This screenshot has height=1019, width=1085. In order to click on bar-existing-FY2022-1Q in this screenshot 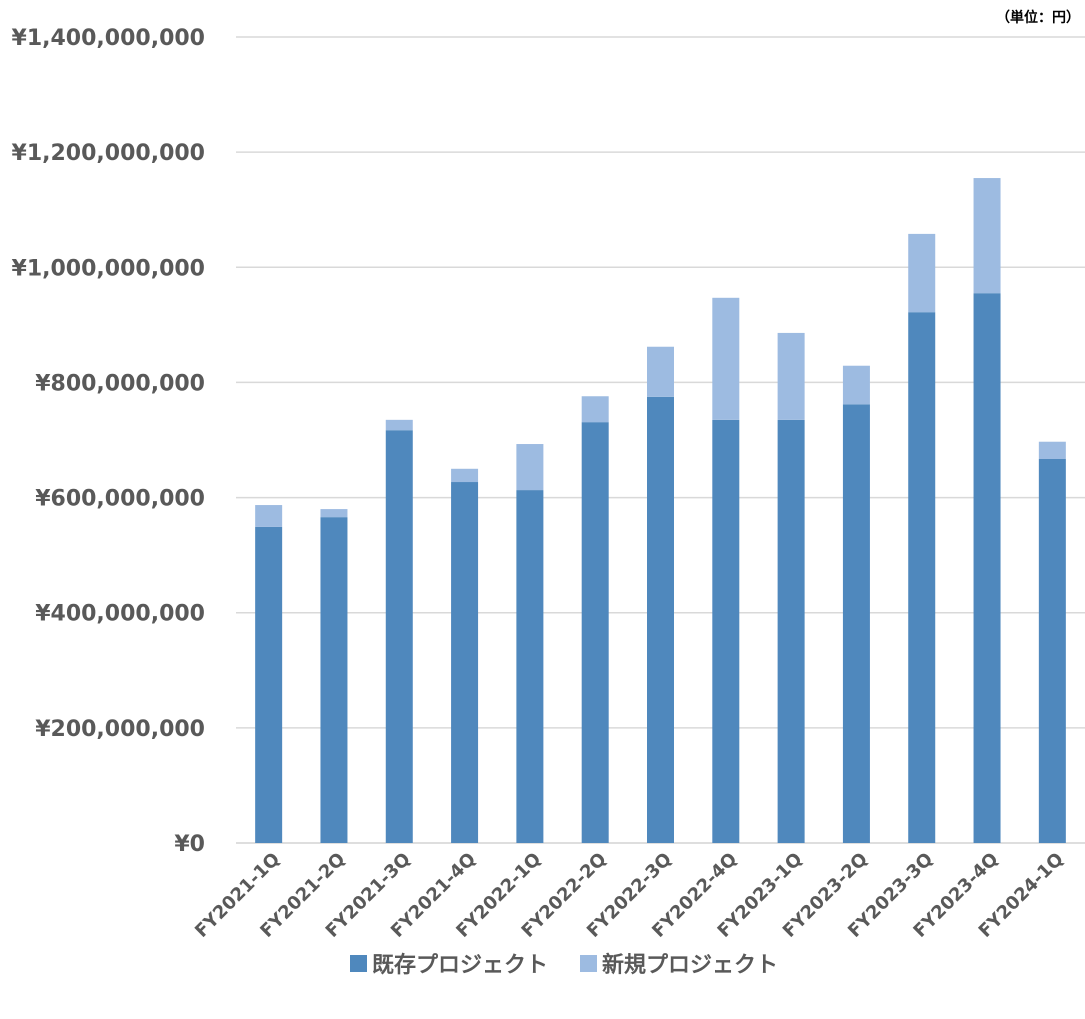, I will do `click(530, 666)`.